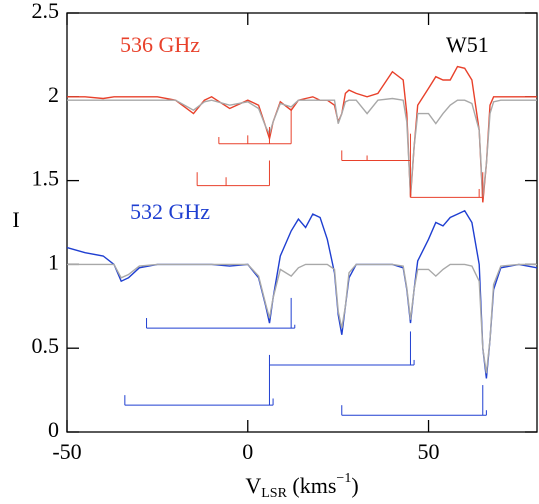 The width and height of the screenshot is (539, 504). Describe the element at coordinates (46, 178) in the screenshot. I see `y-tick-label: 1.5` at that location.